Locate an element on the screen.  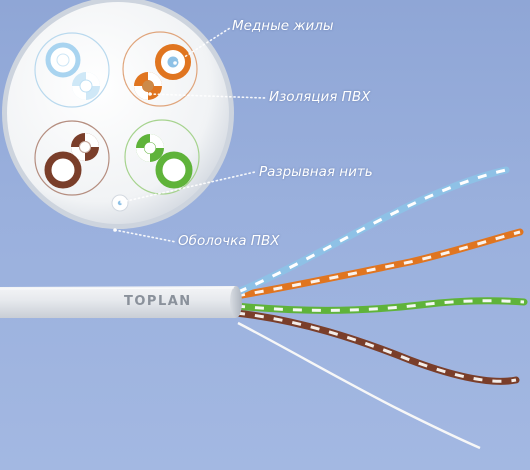
pair-ring-brown is located at coordinates (72, 158).